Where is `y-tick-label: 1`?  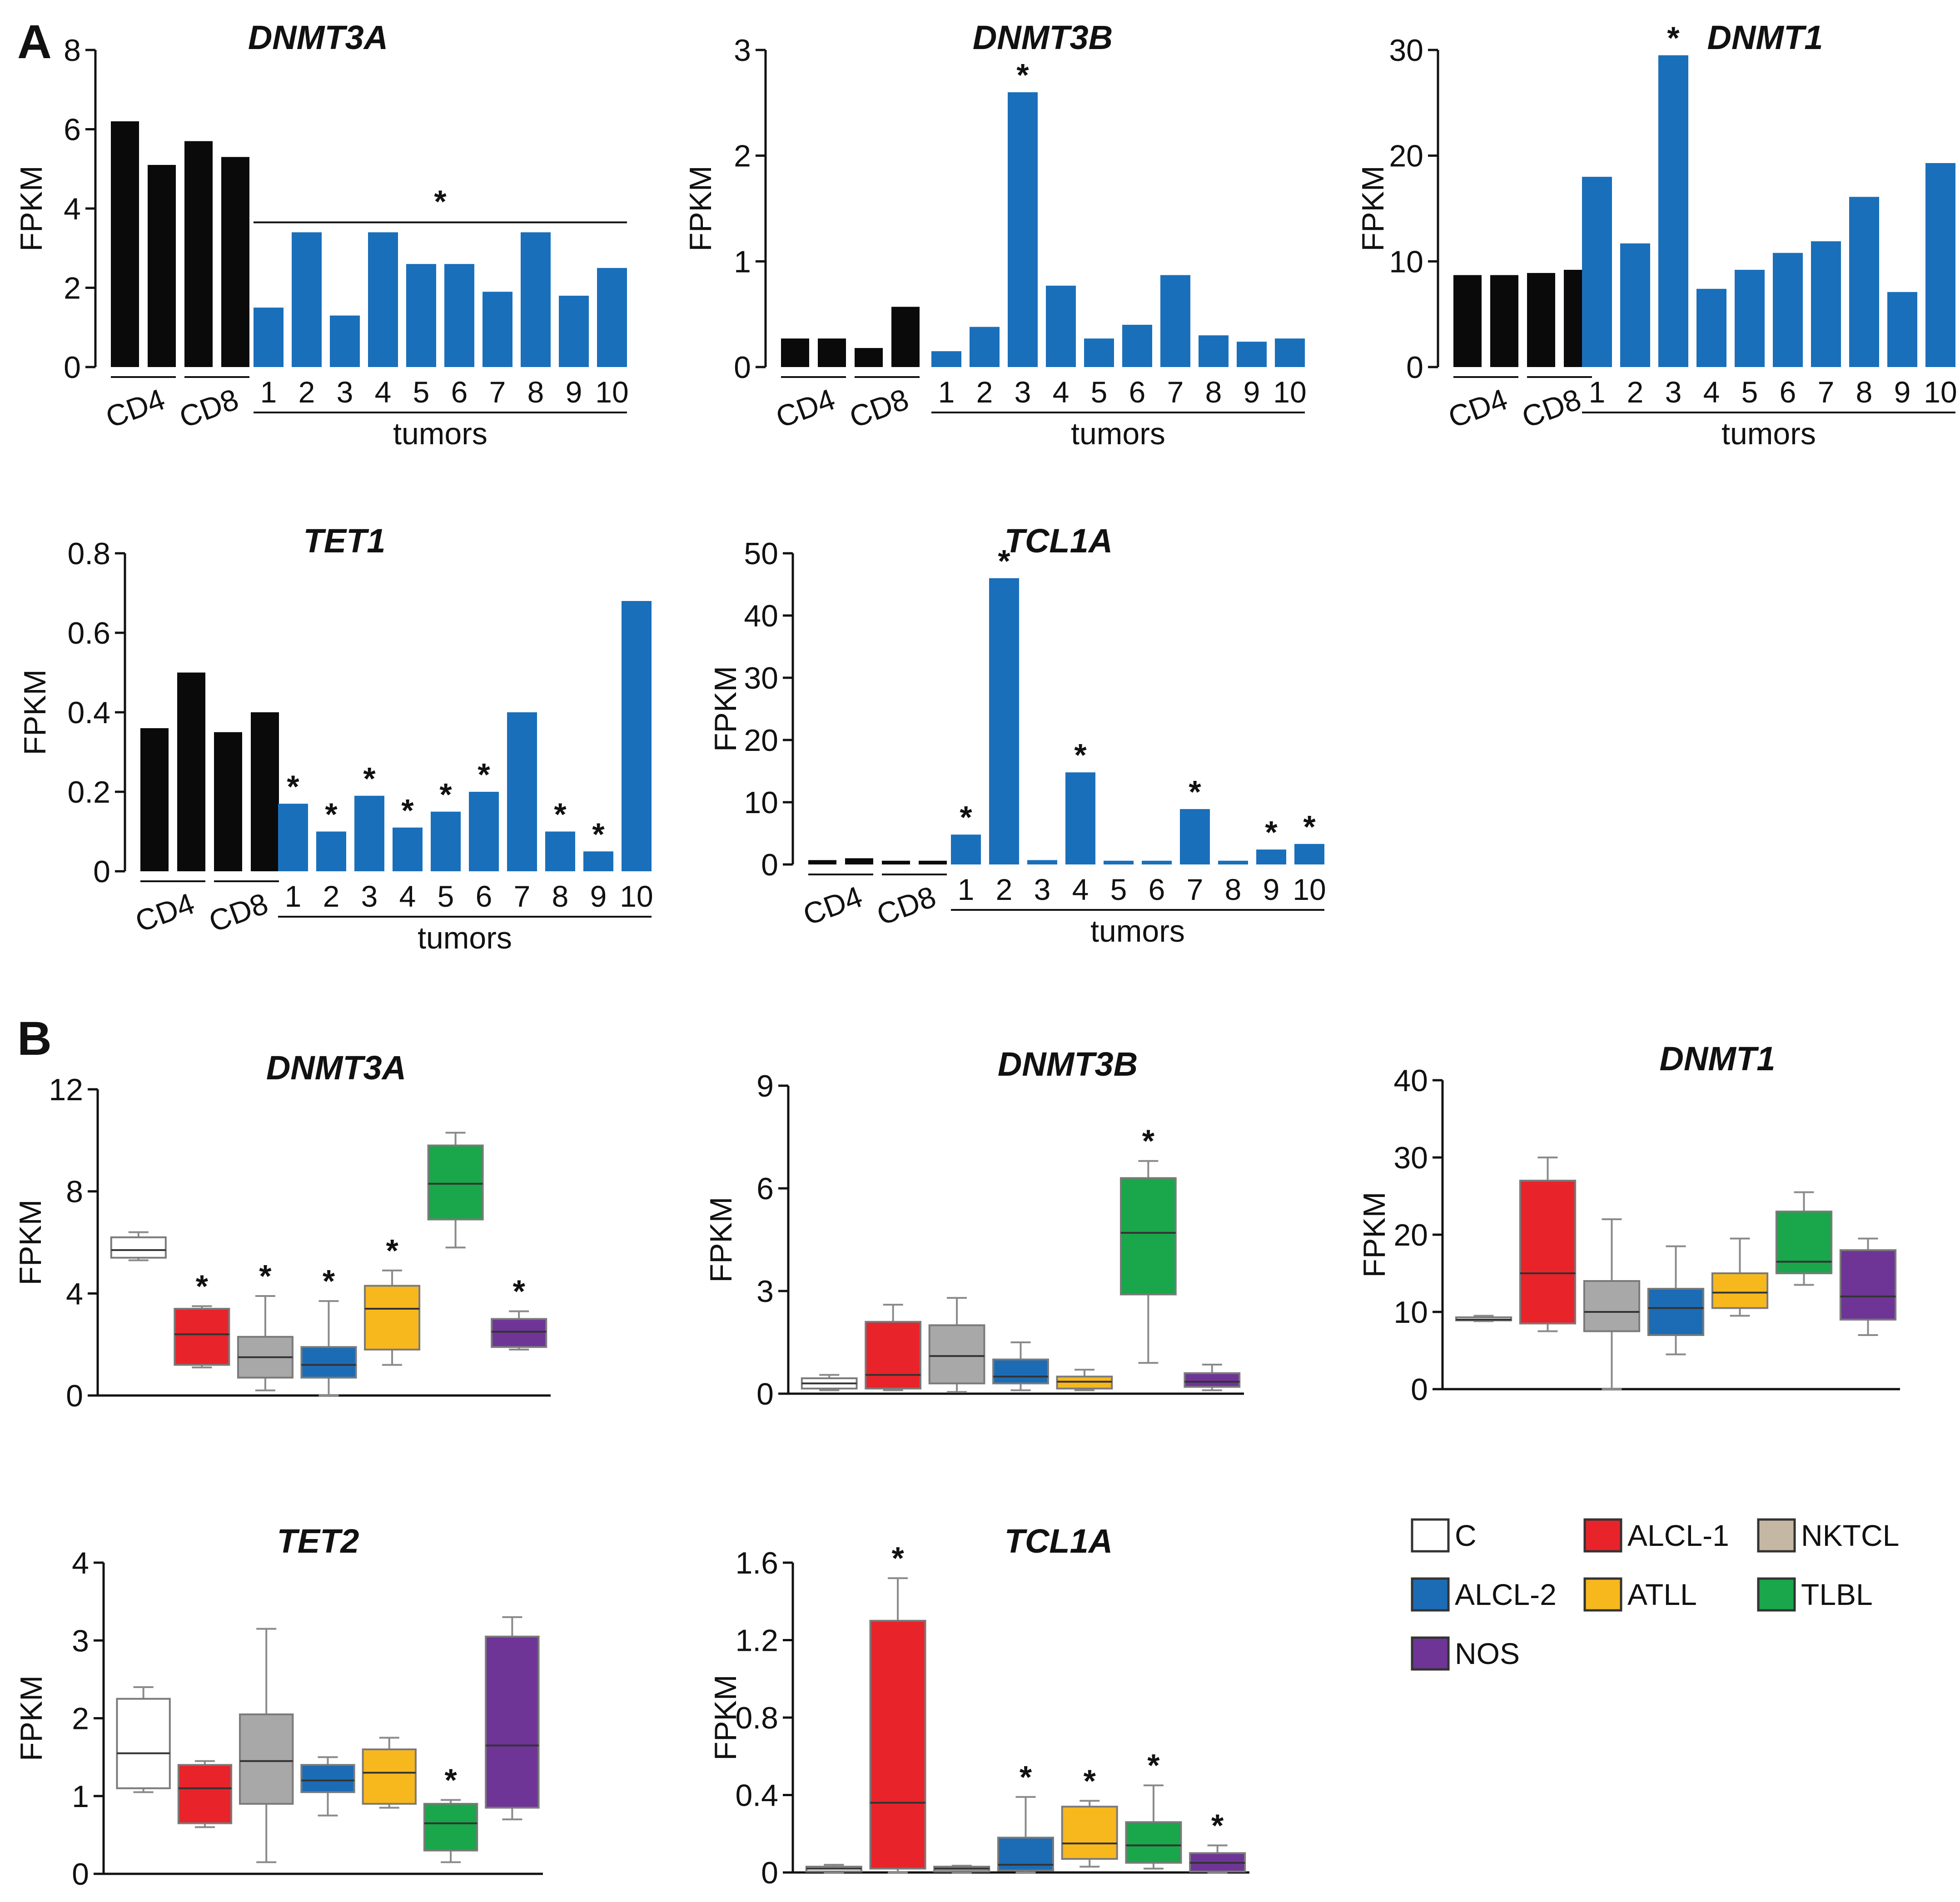 y-tick-label: 1 is located at coordinates (80, 1796).